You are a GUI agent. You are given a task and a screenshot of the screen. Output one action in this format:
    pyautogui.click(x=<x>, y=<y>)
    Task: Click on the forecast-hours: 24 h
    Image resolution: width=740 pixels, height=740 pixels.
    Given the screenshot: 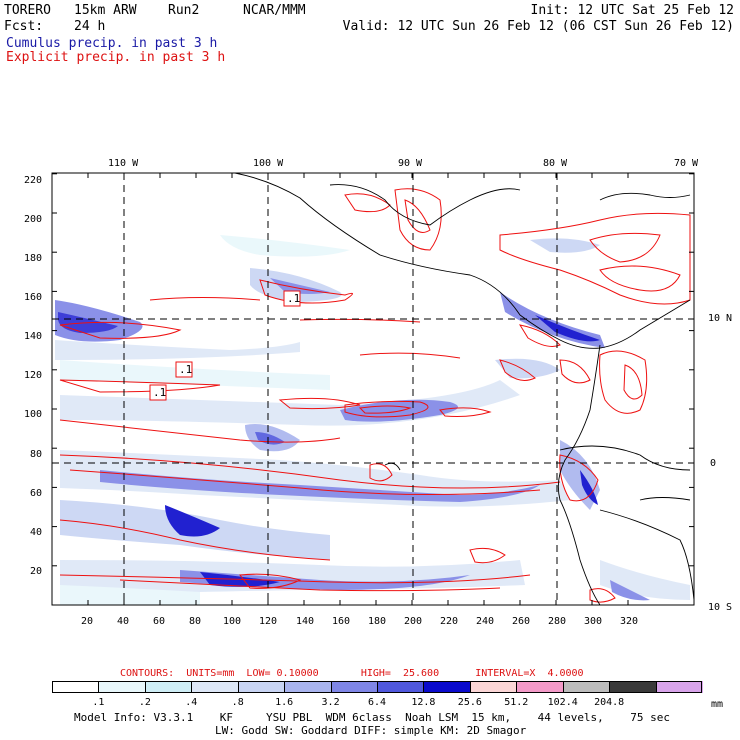 What is the action you would take?
    pyautogui.click(x=90, y=26)
    